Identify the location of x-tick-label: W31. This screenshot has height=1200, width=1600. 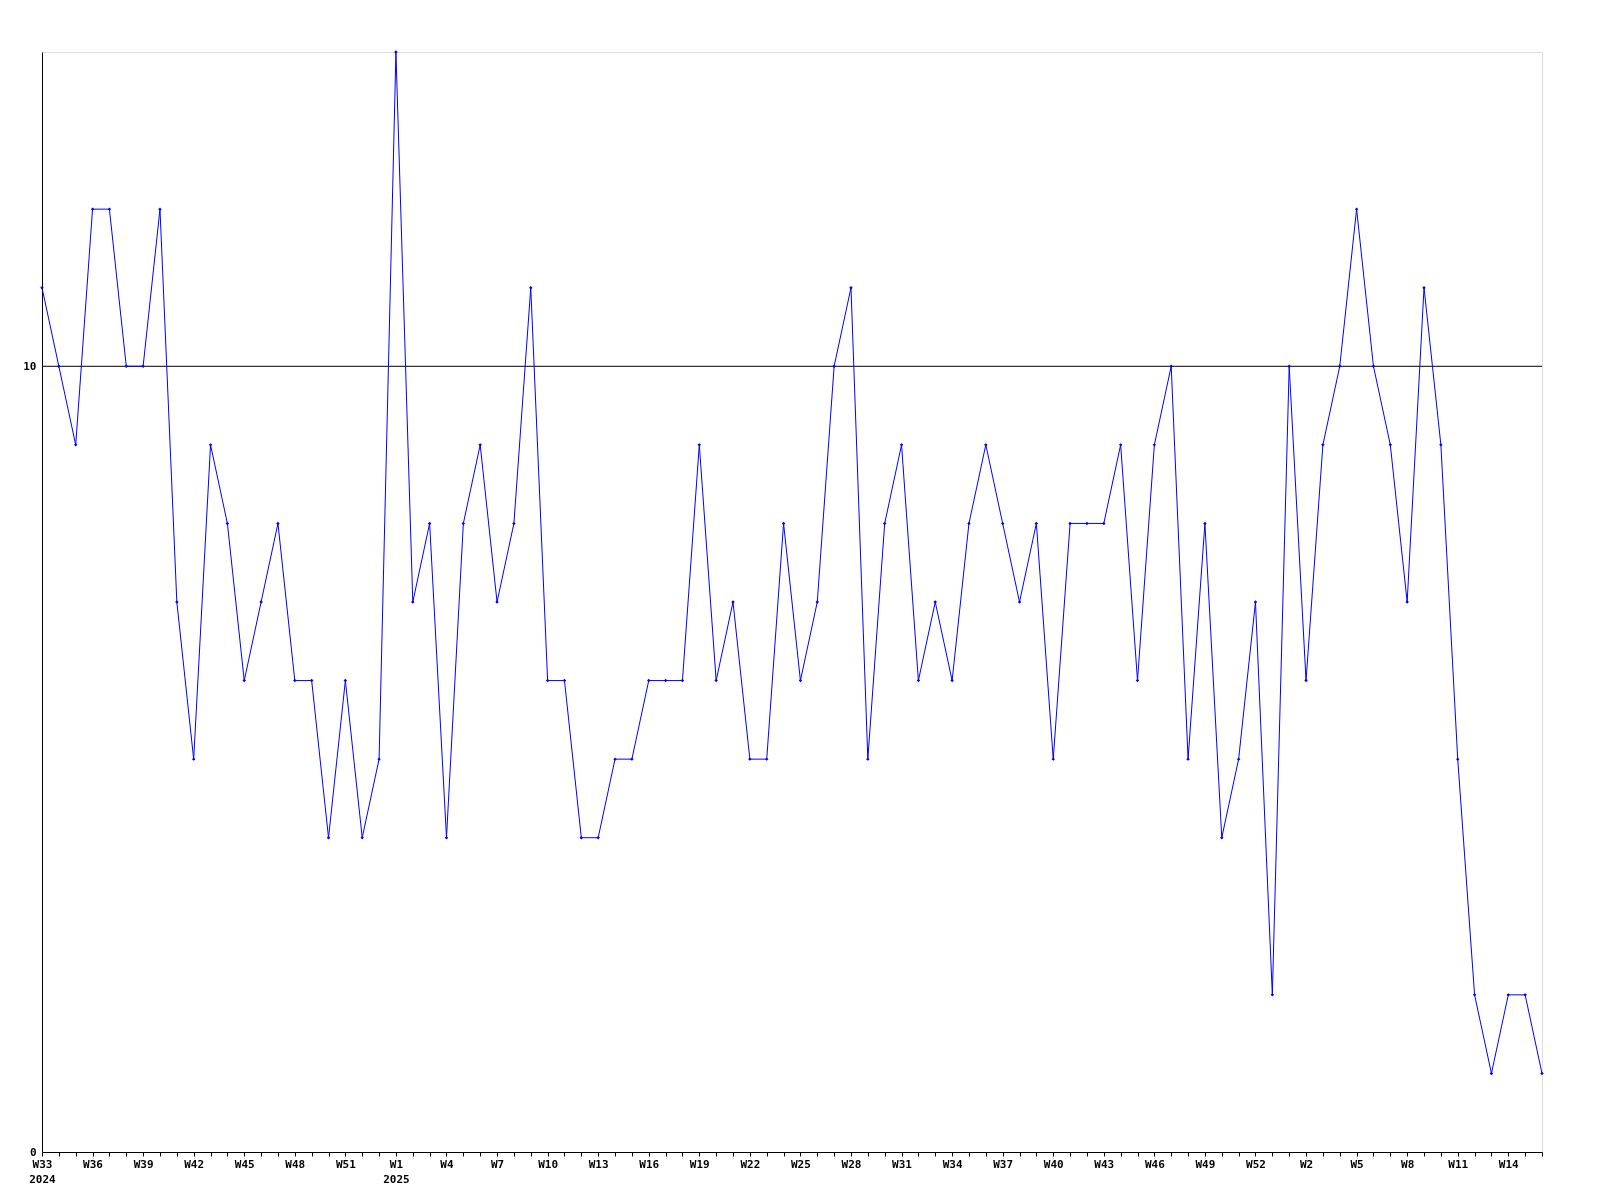
(902, 1164).